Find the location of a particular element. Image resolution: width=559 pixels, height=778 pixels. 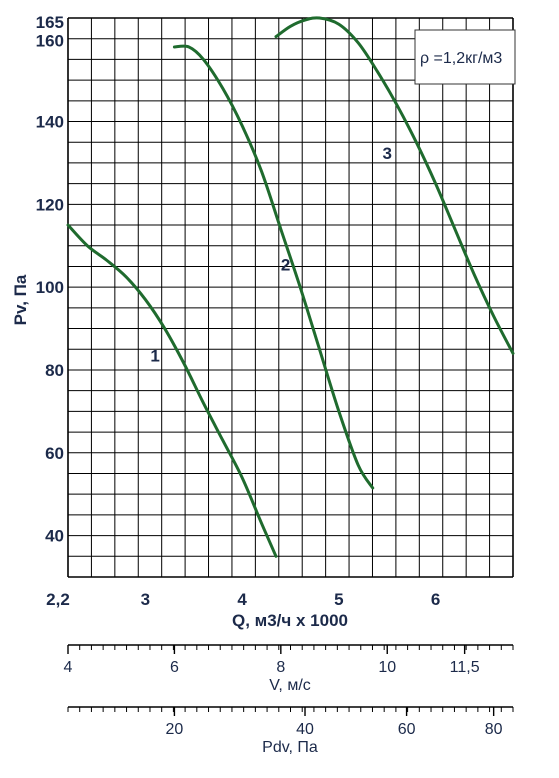

y-tick-label: 160 is located at coordinates (50, 41).